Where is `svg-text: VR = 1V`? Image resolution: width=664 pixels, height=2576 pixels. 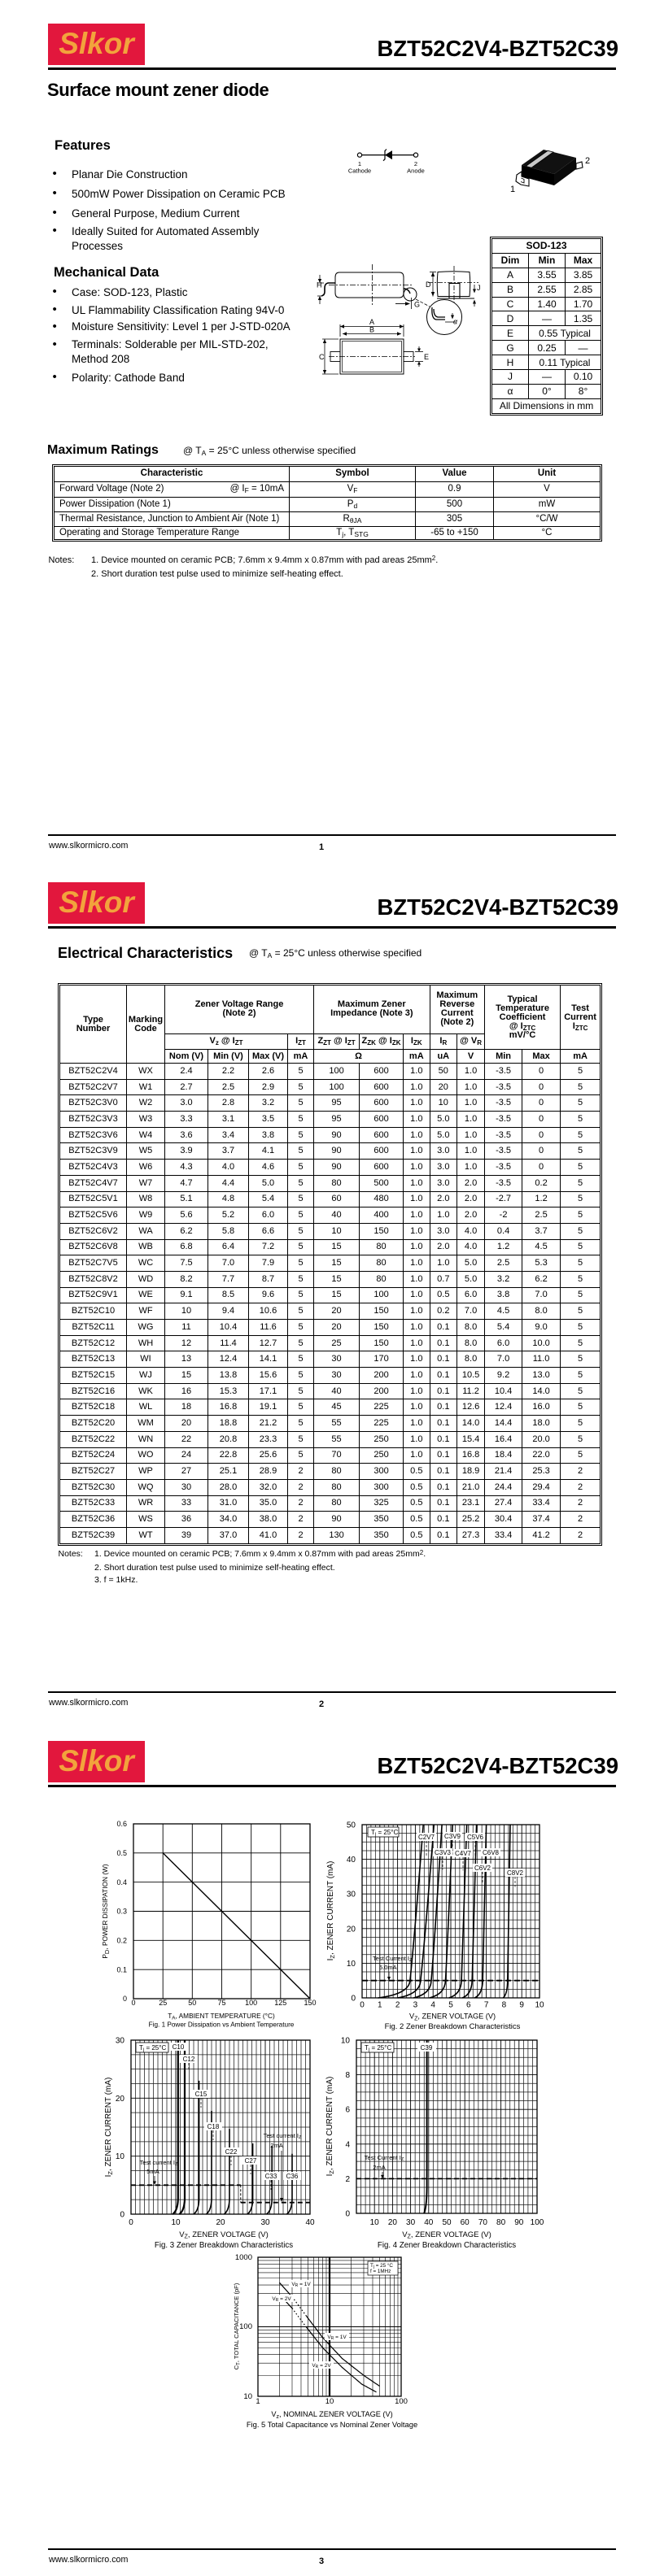 svg-text: VR = 1V is located at coordinates (337, 2338).